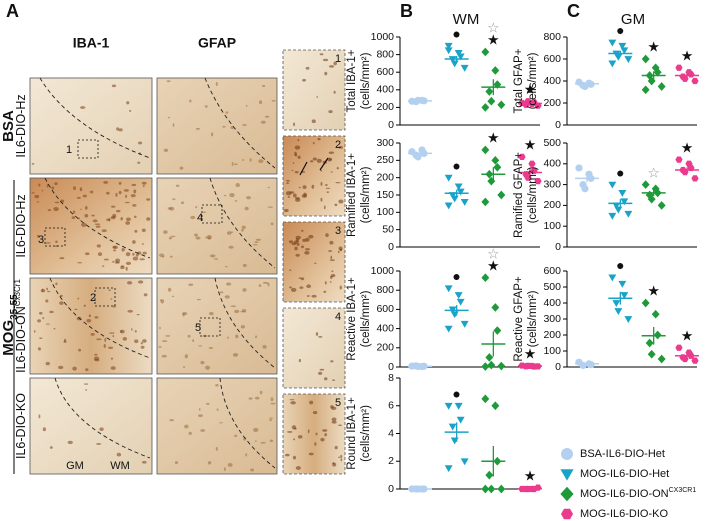 Image resolution: width=709 pixels, height=521 pixels. I want to click on y-tick-label: 600, so click(385, 72).